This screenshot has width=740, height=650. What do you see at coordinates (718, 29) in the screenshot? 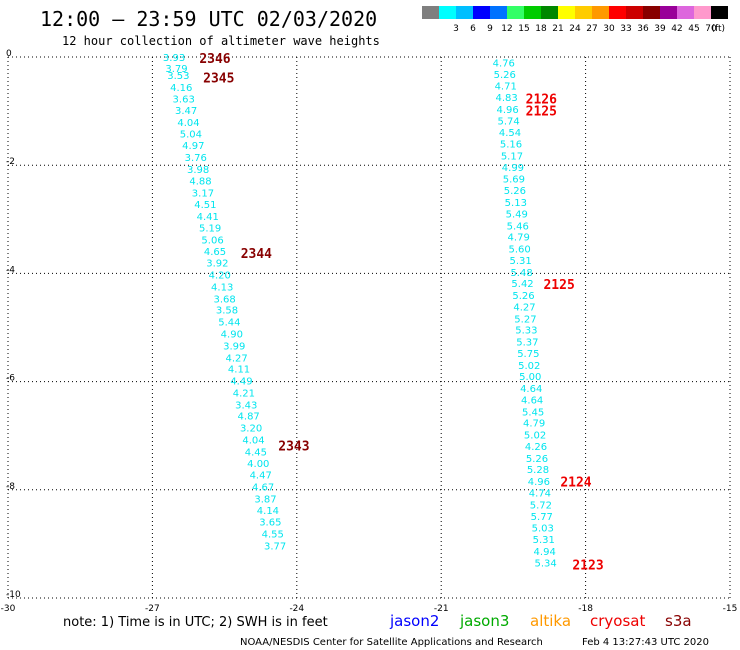
I see `scale-unit: (ft)` at bounding box center [718, 29].